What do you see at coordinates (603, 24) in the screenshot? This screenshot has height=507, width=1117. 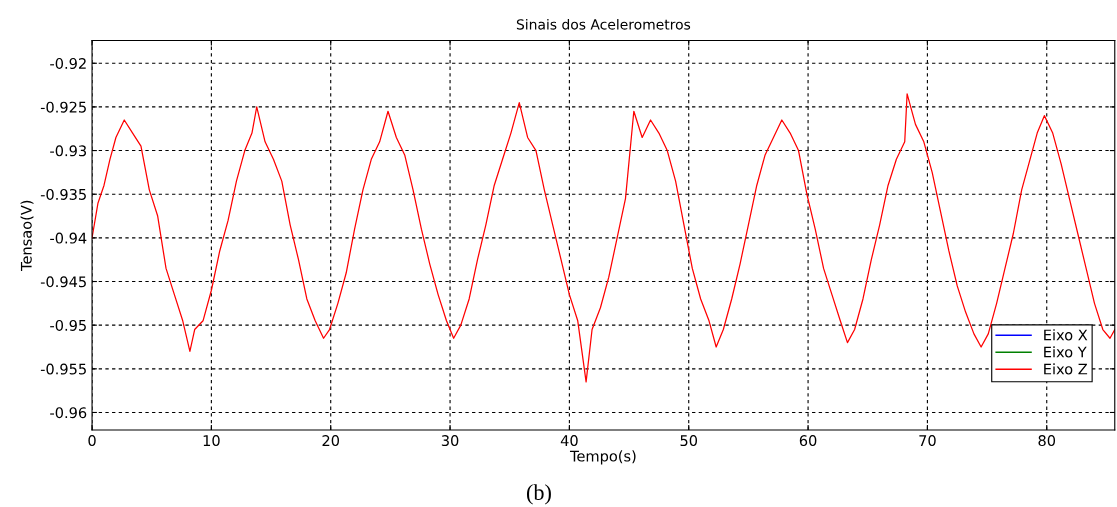 I see `chart-title: Sinais dos Acelerometros` at bounding box center [603, 24].